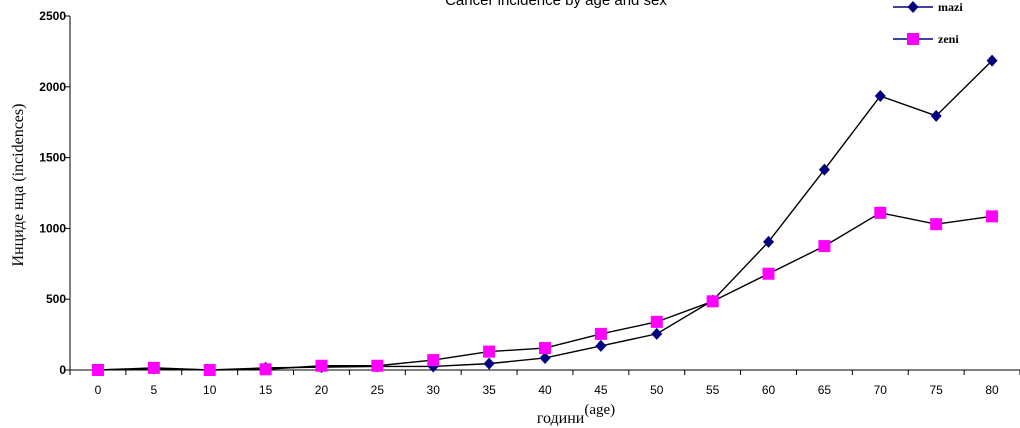 This screenshot has width=1020, height=428. What do you see at coordinates (601, 390) in the screenshot?
I see `x-tick-label: 45` at bounding box center [601, 390].